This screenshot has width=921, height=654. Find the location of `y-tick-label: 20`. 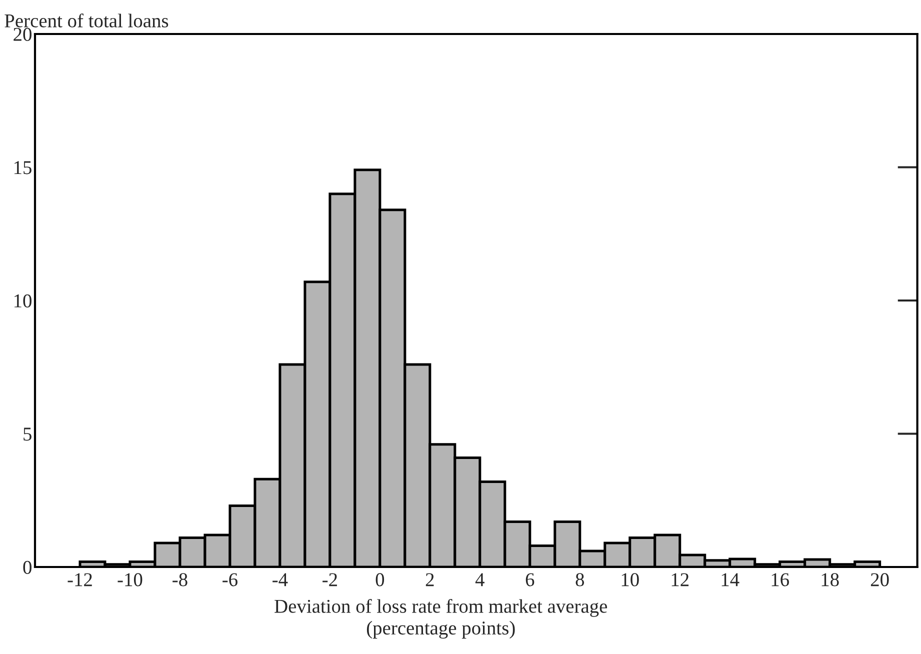

y-tick-label: 20 is located at coordinates (23, 34).